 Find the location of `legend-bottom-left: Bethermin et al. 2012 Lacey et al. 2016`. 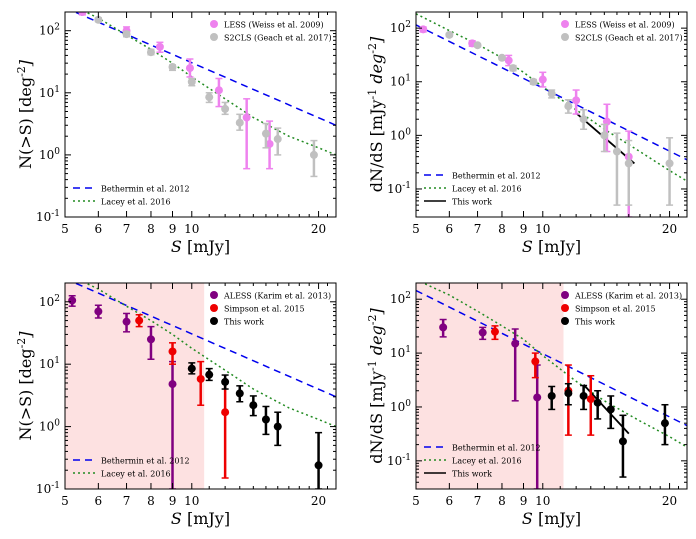

legend-bottom-left: Bethermin et al. 2012 Lacey et al. 2016 is located at coordinates (131, 196).